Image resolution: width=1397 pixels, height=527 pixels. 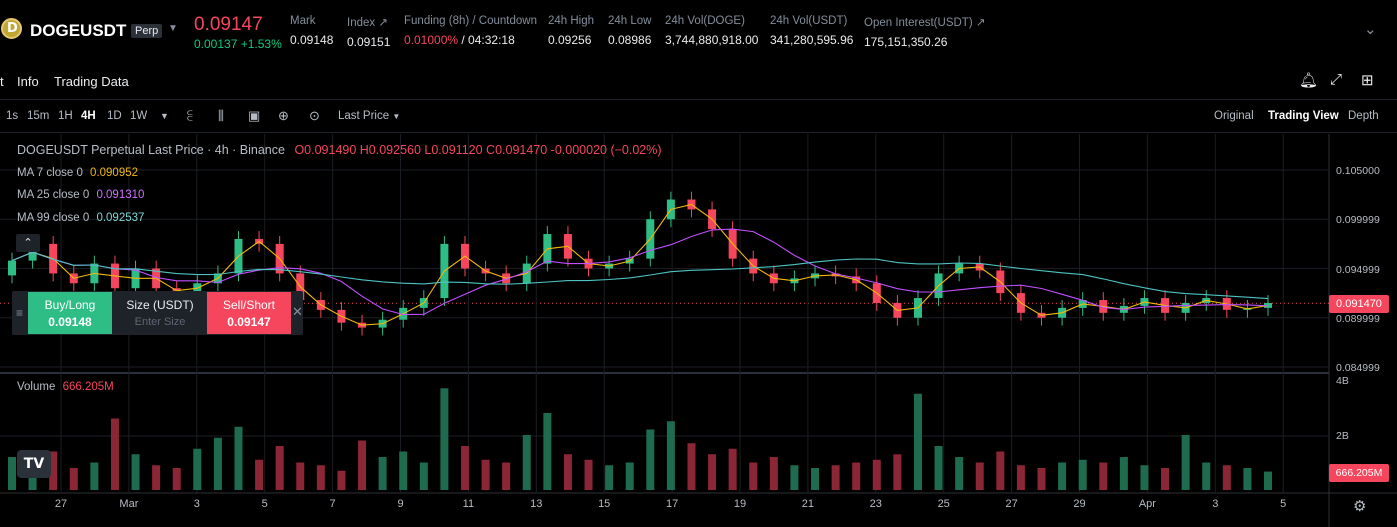 What do you see at coordinates (812, 40) in the screenshot?
I see `stat-value: 341,280,595.96` at bounding box center [812, 40].